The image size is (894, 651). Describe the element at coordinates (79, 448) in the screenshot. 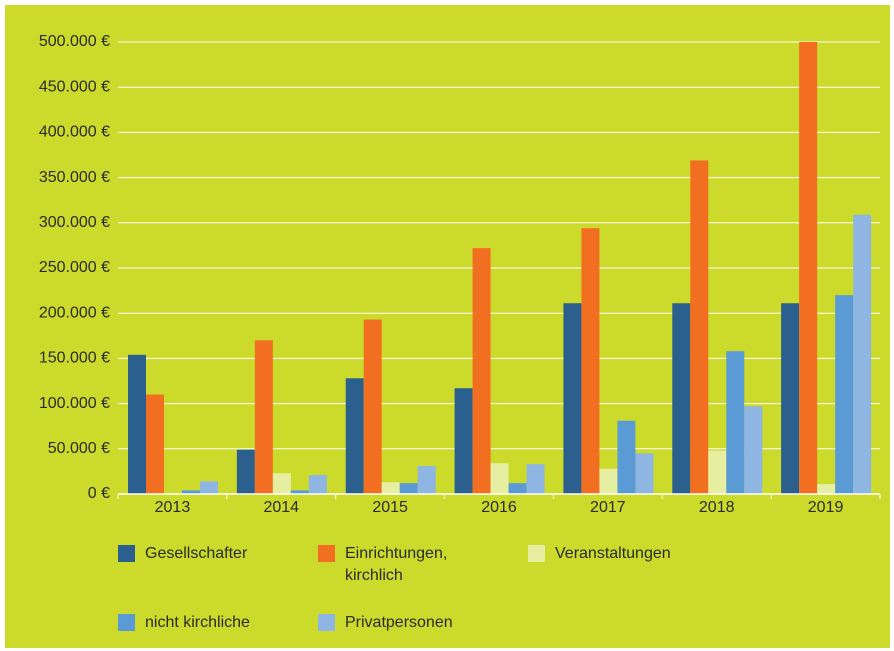

I see `y-tick-label: 50.000 €` at that location.